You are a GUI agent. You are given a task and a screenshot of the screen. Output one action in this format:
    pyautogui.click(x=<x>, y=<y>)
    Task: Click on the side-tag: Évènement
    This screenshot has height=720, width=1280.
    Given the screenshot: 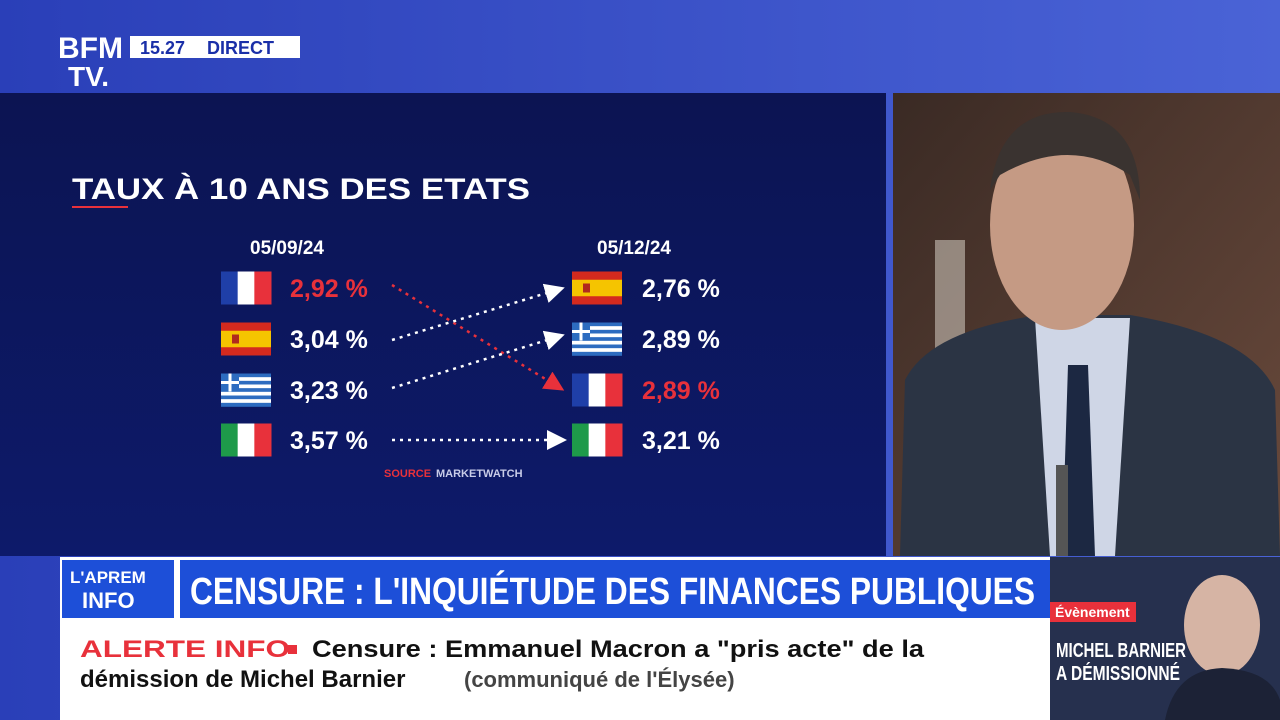 What is the action you would take?
    pyautogui.click(x=1092, y=612)
    